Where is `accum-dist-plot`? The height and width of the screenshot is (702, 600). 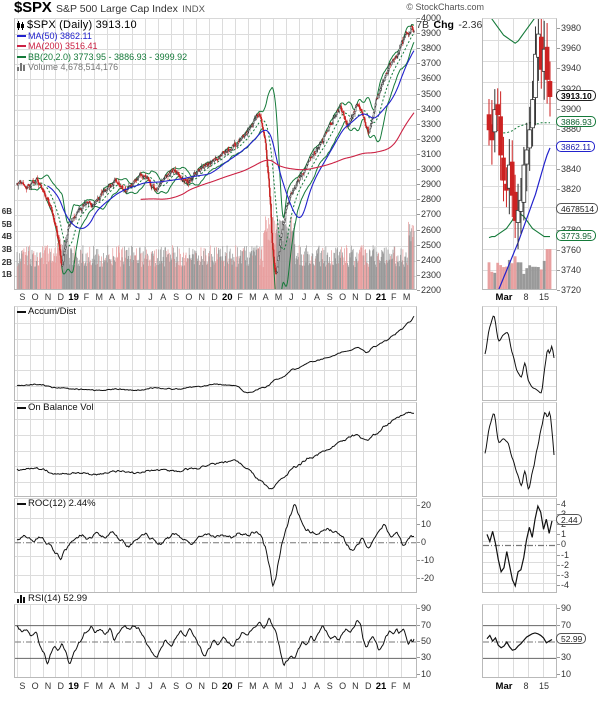 accum-dist-plot is located at coordinates (215, 353).